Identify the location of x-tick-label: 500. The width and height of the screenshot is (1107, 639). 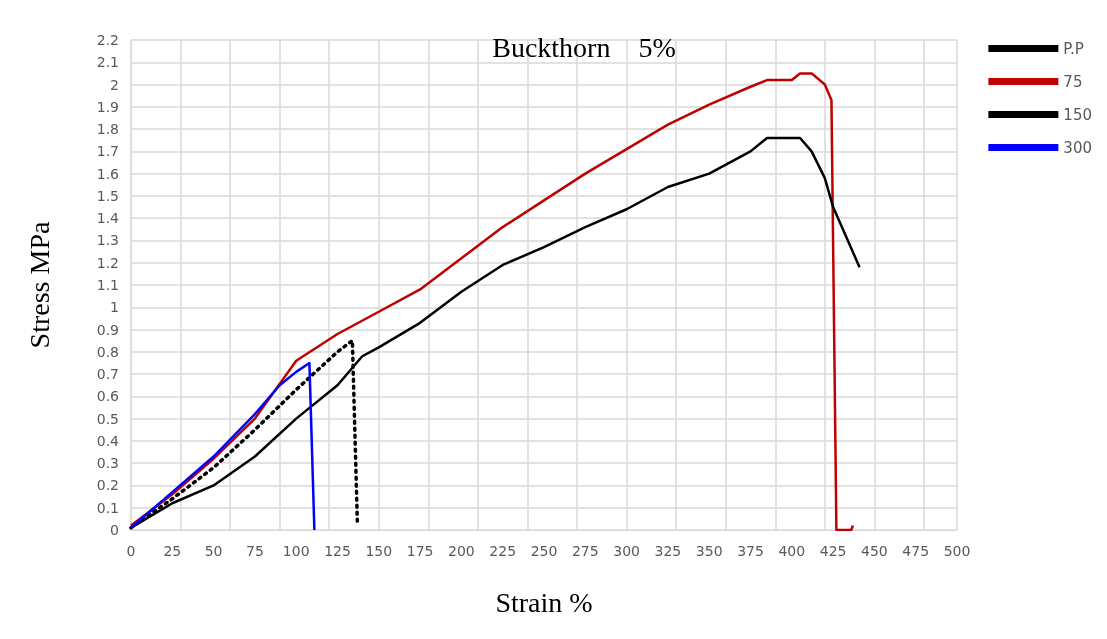
(957, 551).